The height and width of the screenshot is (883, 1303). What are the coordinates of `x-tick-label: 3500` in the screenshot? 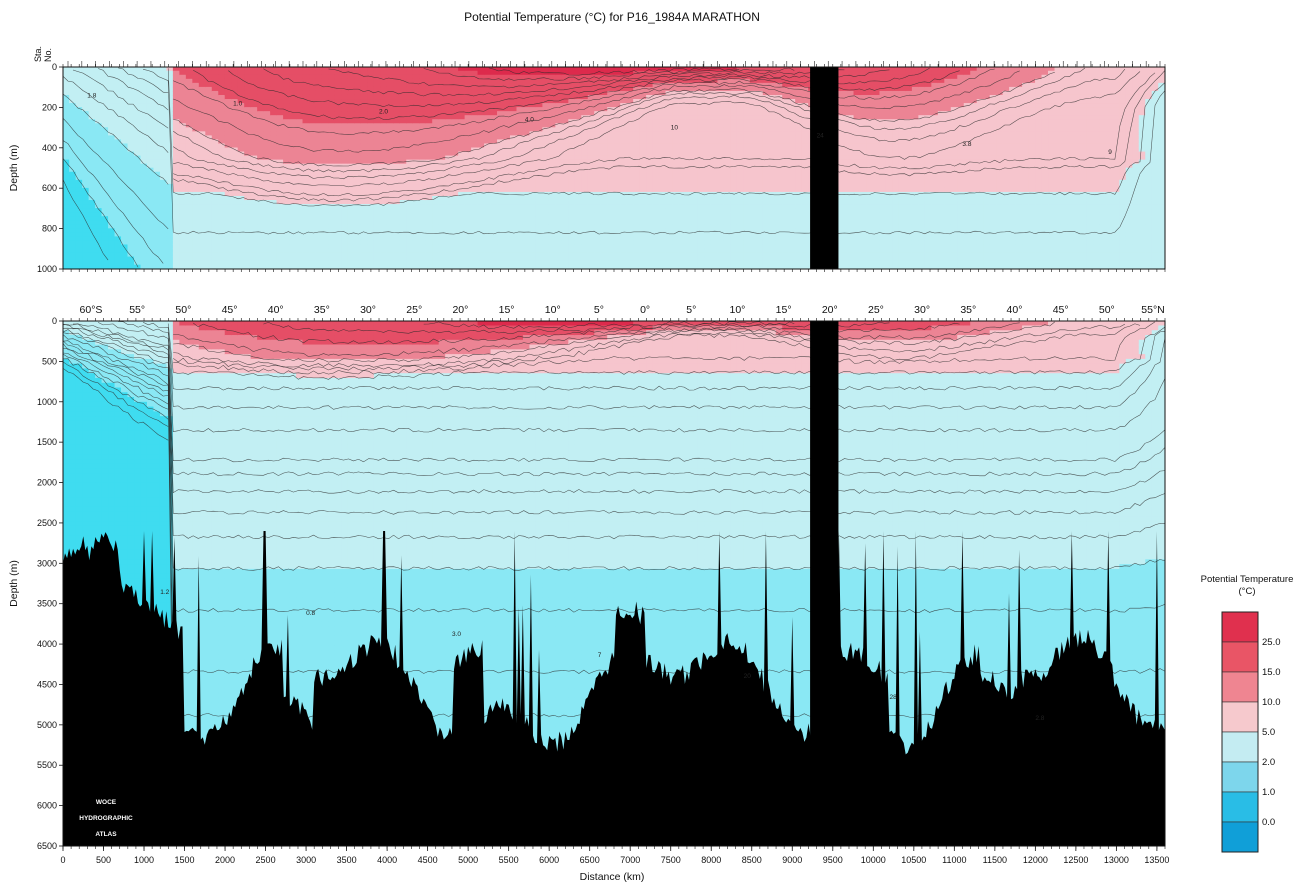 It's located at (347, 860).